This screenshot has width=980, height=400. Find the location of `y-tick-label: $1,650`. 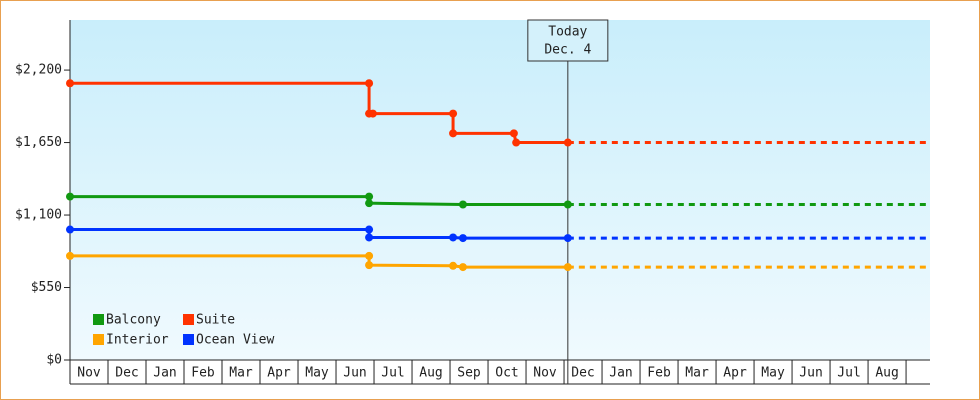

y-tick-label: $1,650 is located at coordinates (38, 142).